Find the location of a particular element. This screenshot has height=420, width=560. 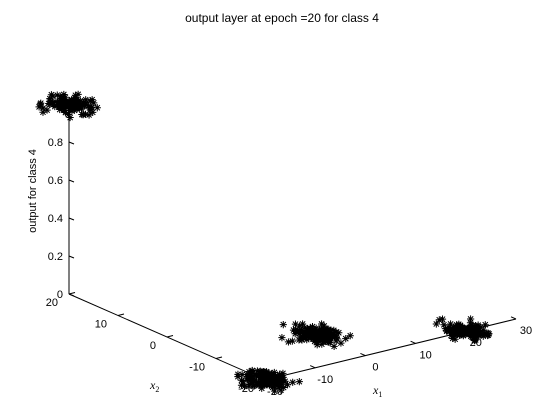

z-tick-label: 0.6 is located at coordinates (55, 181).